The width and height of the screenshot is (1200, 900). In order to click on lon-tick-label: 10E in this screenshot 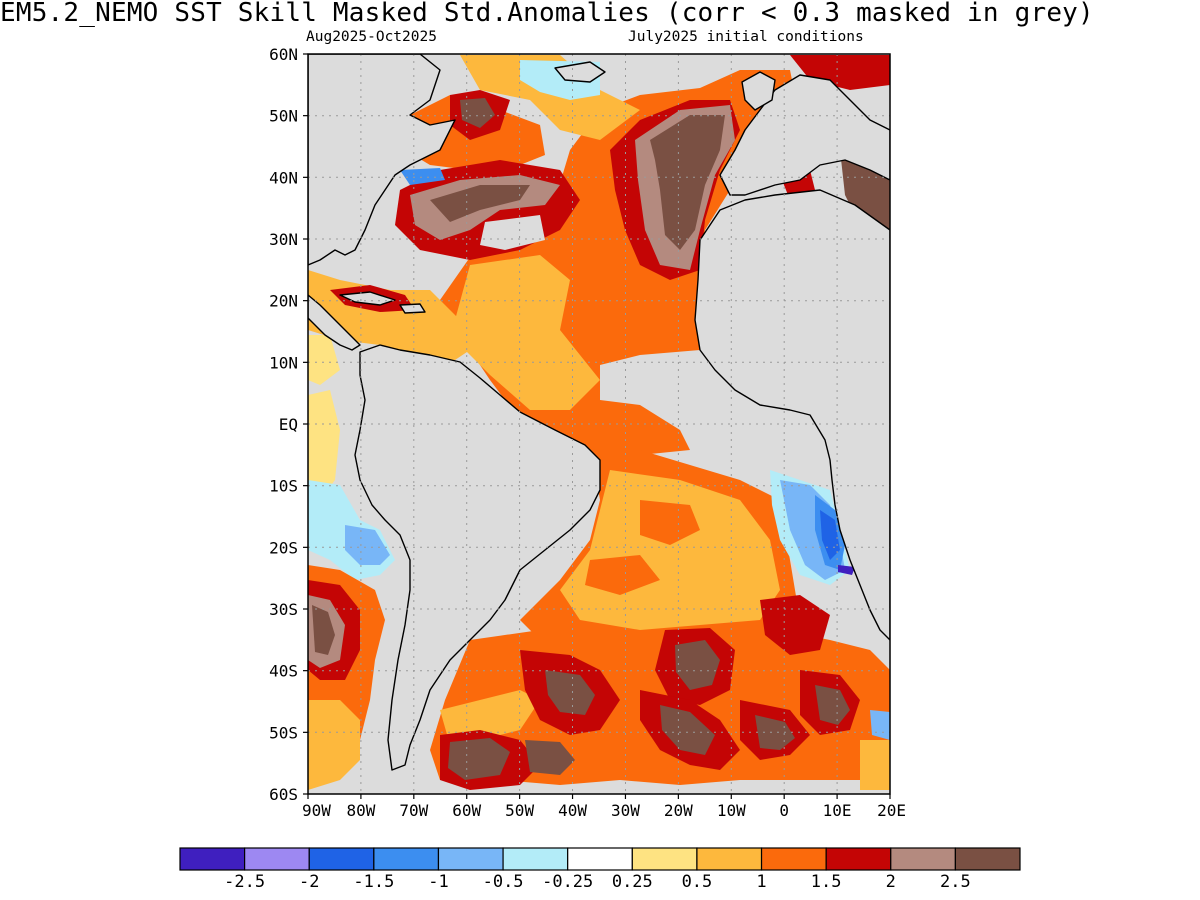, I will do `click(837, 810)`.